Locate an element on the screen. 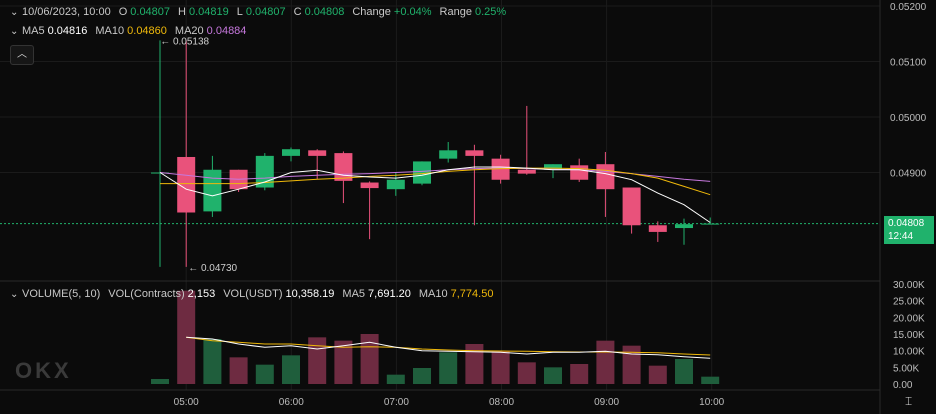  volume-tick-label: 15.00K is located at coordinates (909, 335).